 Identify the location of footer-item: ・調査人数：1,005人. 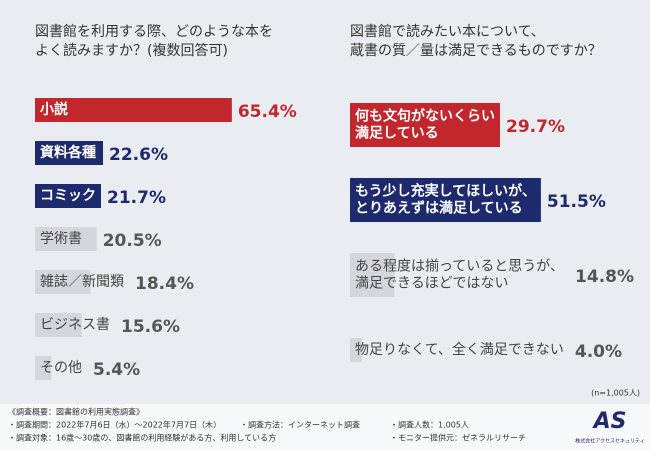
(429, 425).